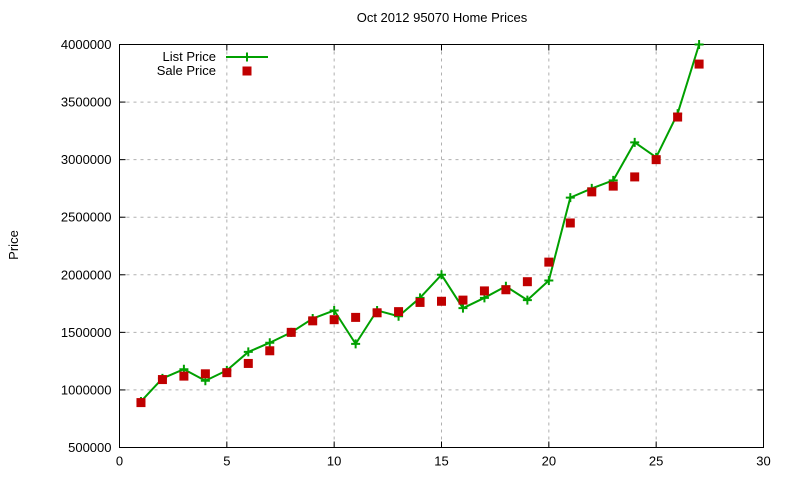  I want to click on list-price-line-sample-icon, so click(247, 57).